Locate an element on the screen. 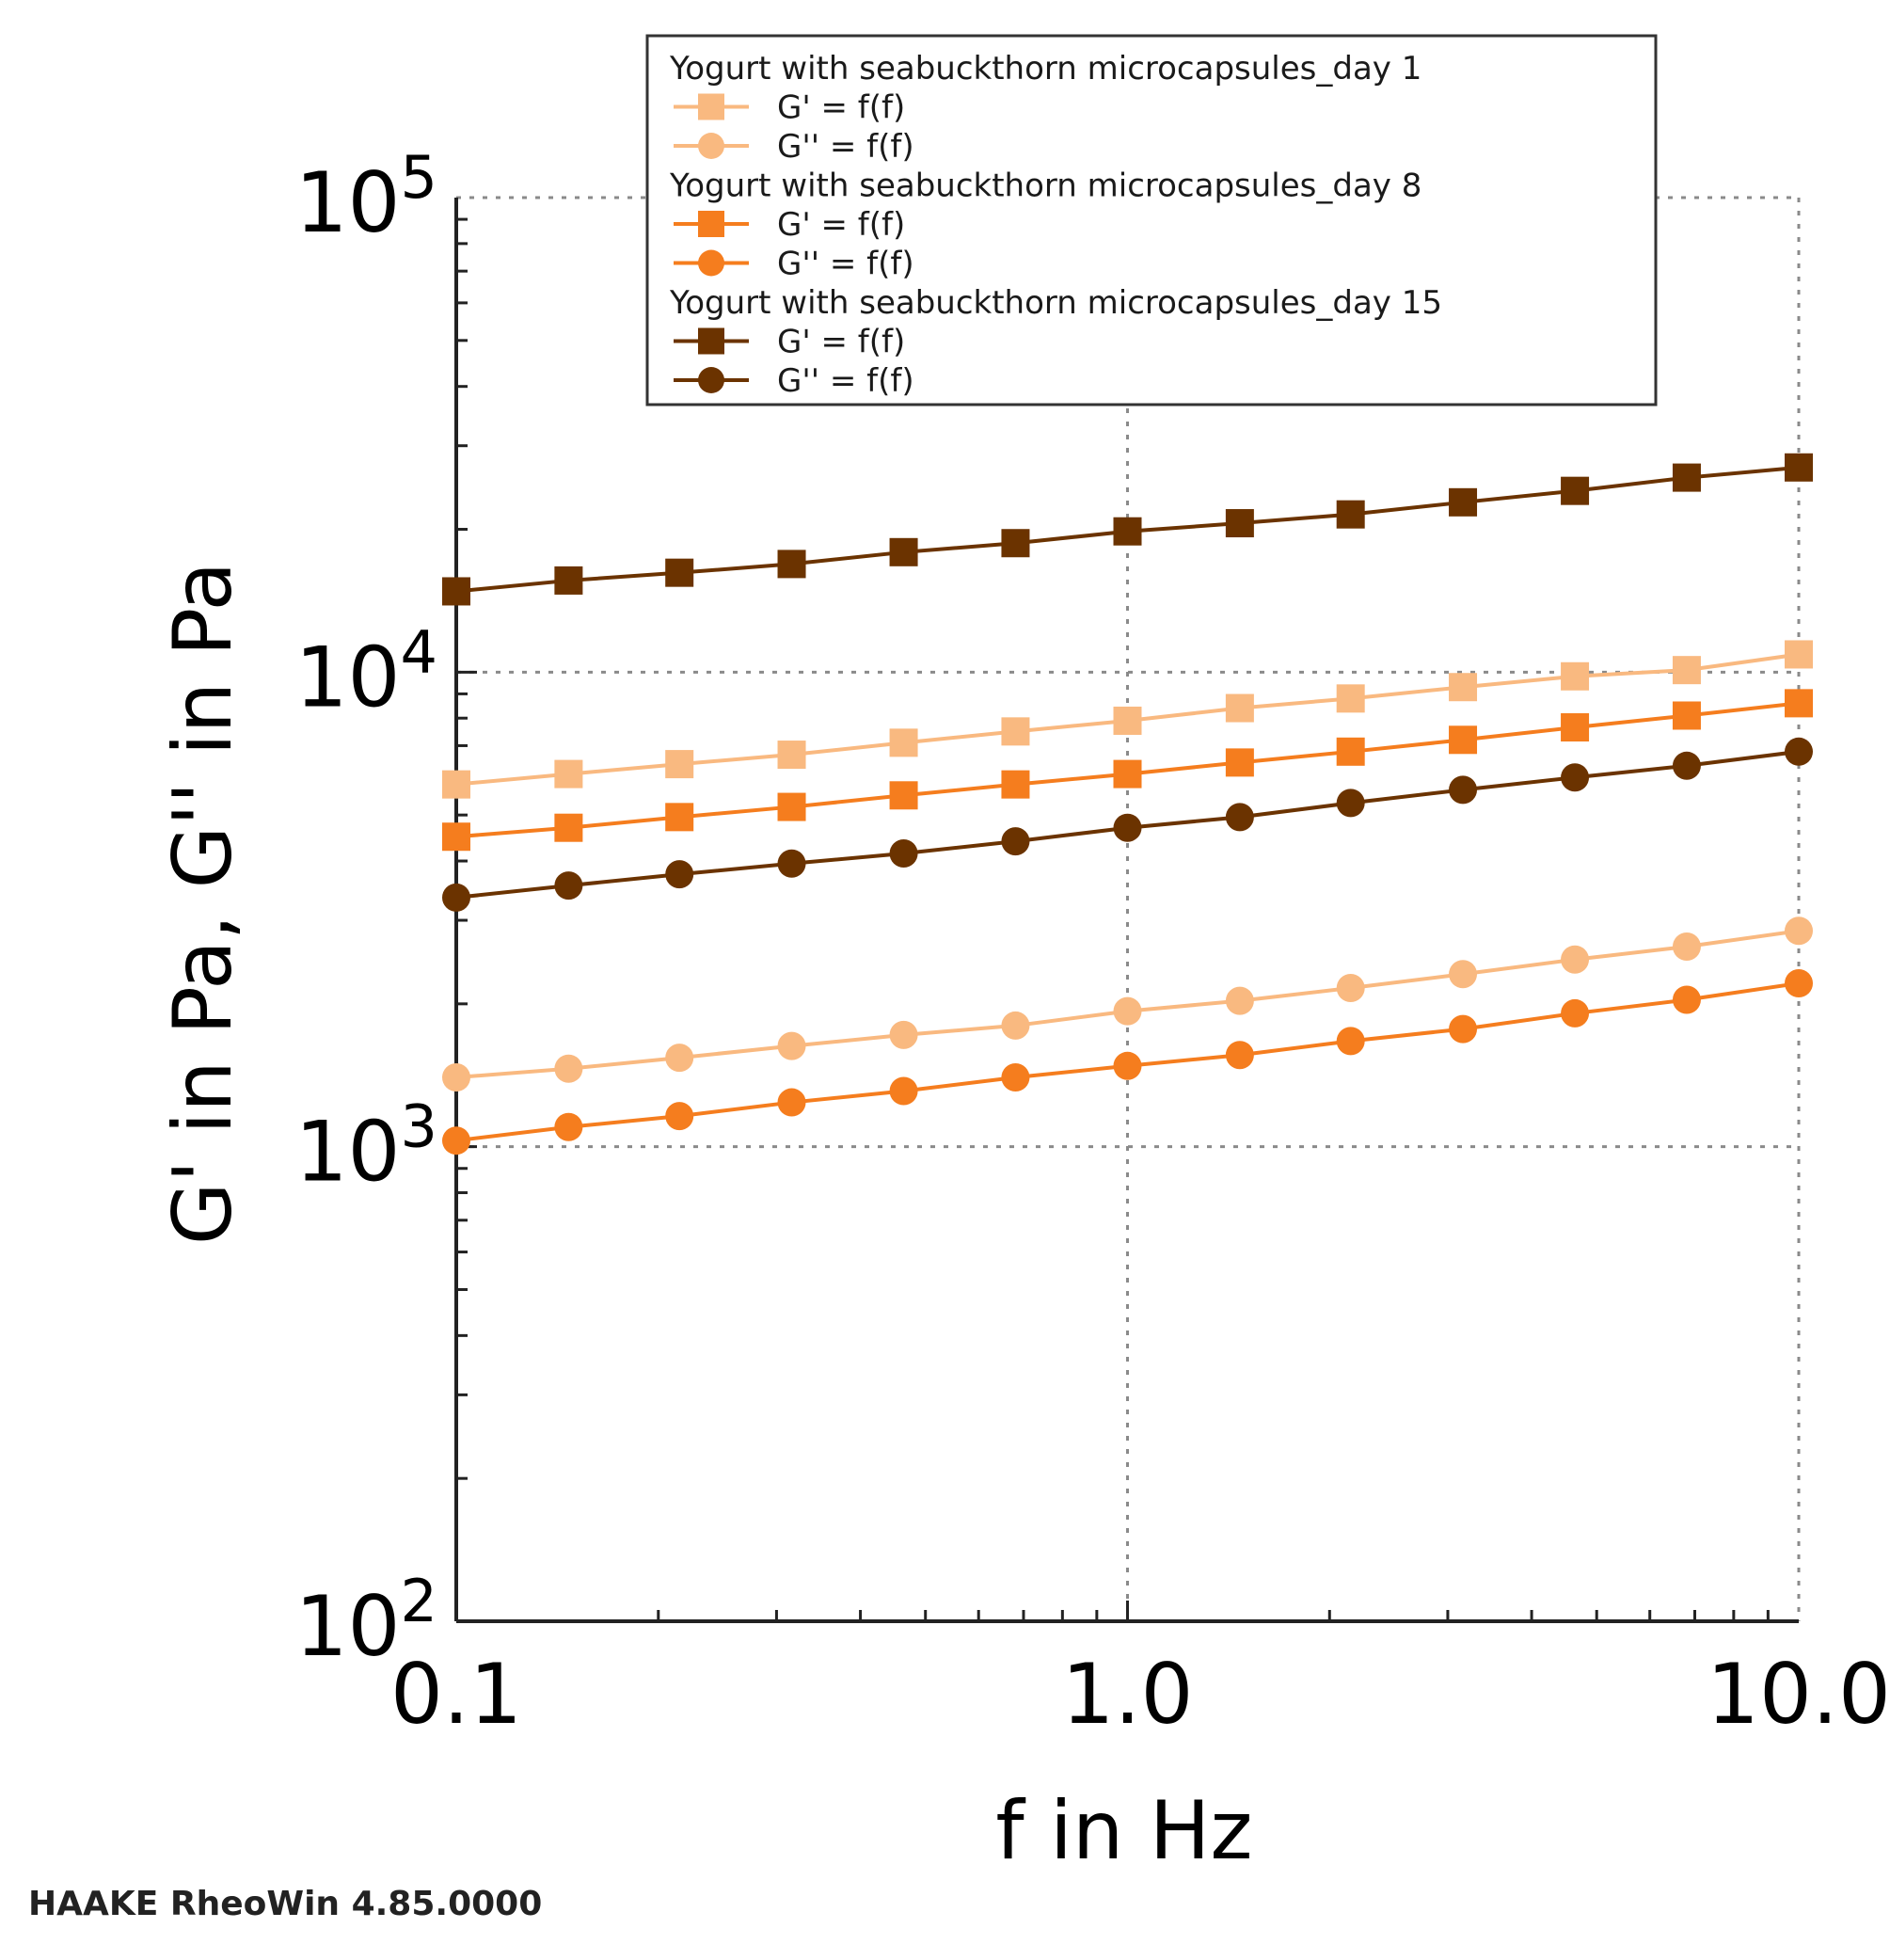 The image size is (1890, 1960). y-tick-label: 10² is located at coordinates (366, 1621).